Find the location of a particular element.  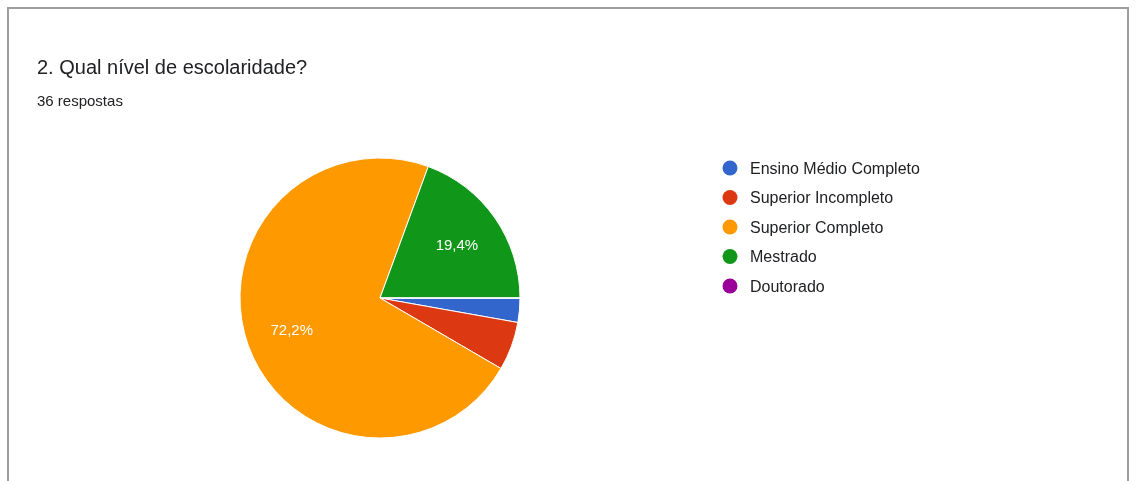

legend-label: Doutorado is located at coordinates (787, 286).